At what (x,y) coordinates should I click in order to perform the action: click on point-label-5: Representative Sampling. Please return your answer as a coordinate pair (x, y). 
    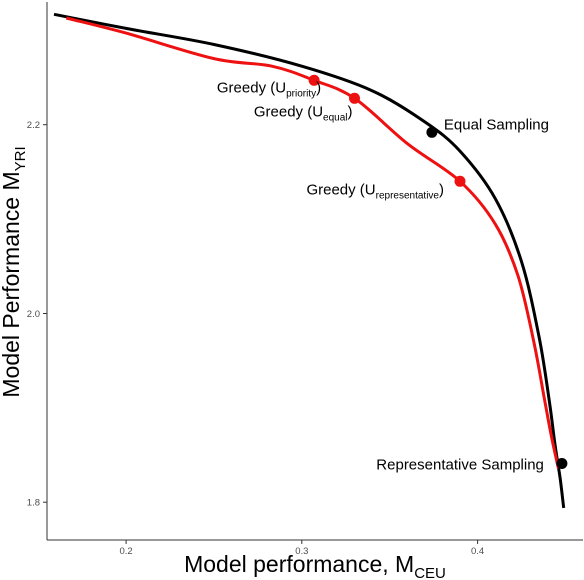
    Looking at the image, I should click on (460, 465).